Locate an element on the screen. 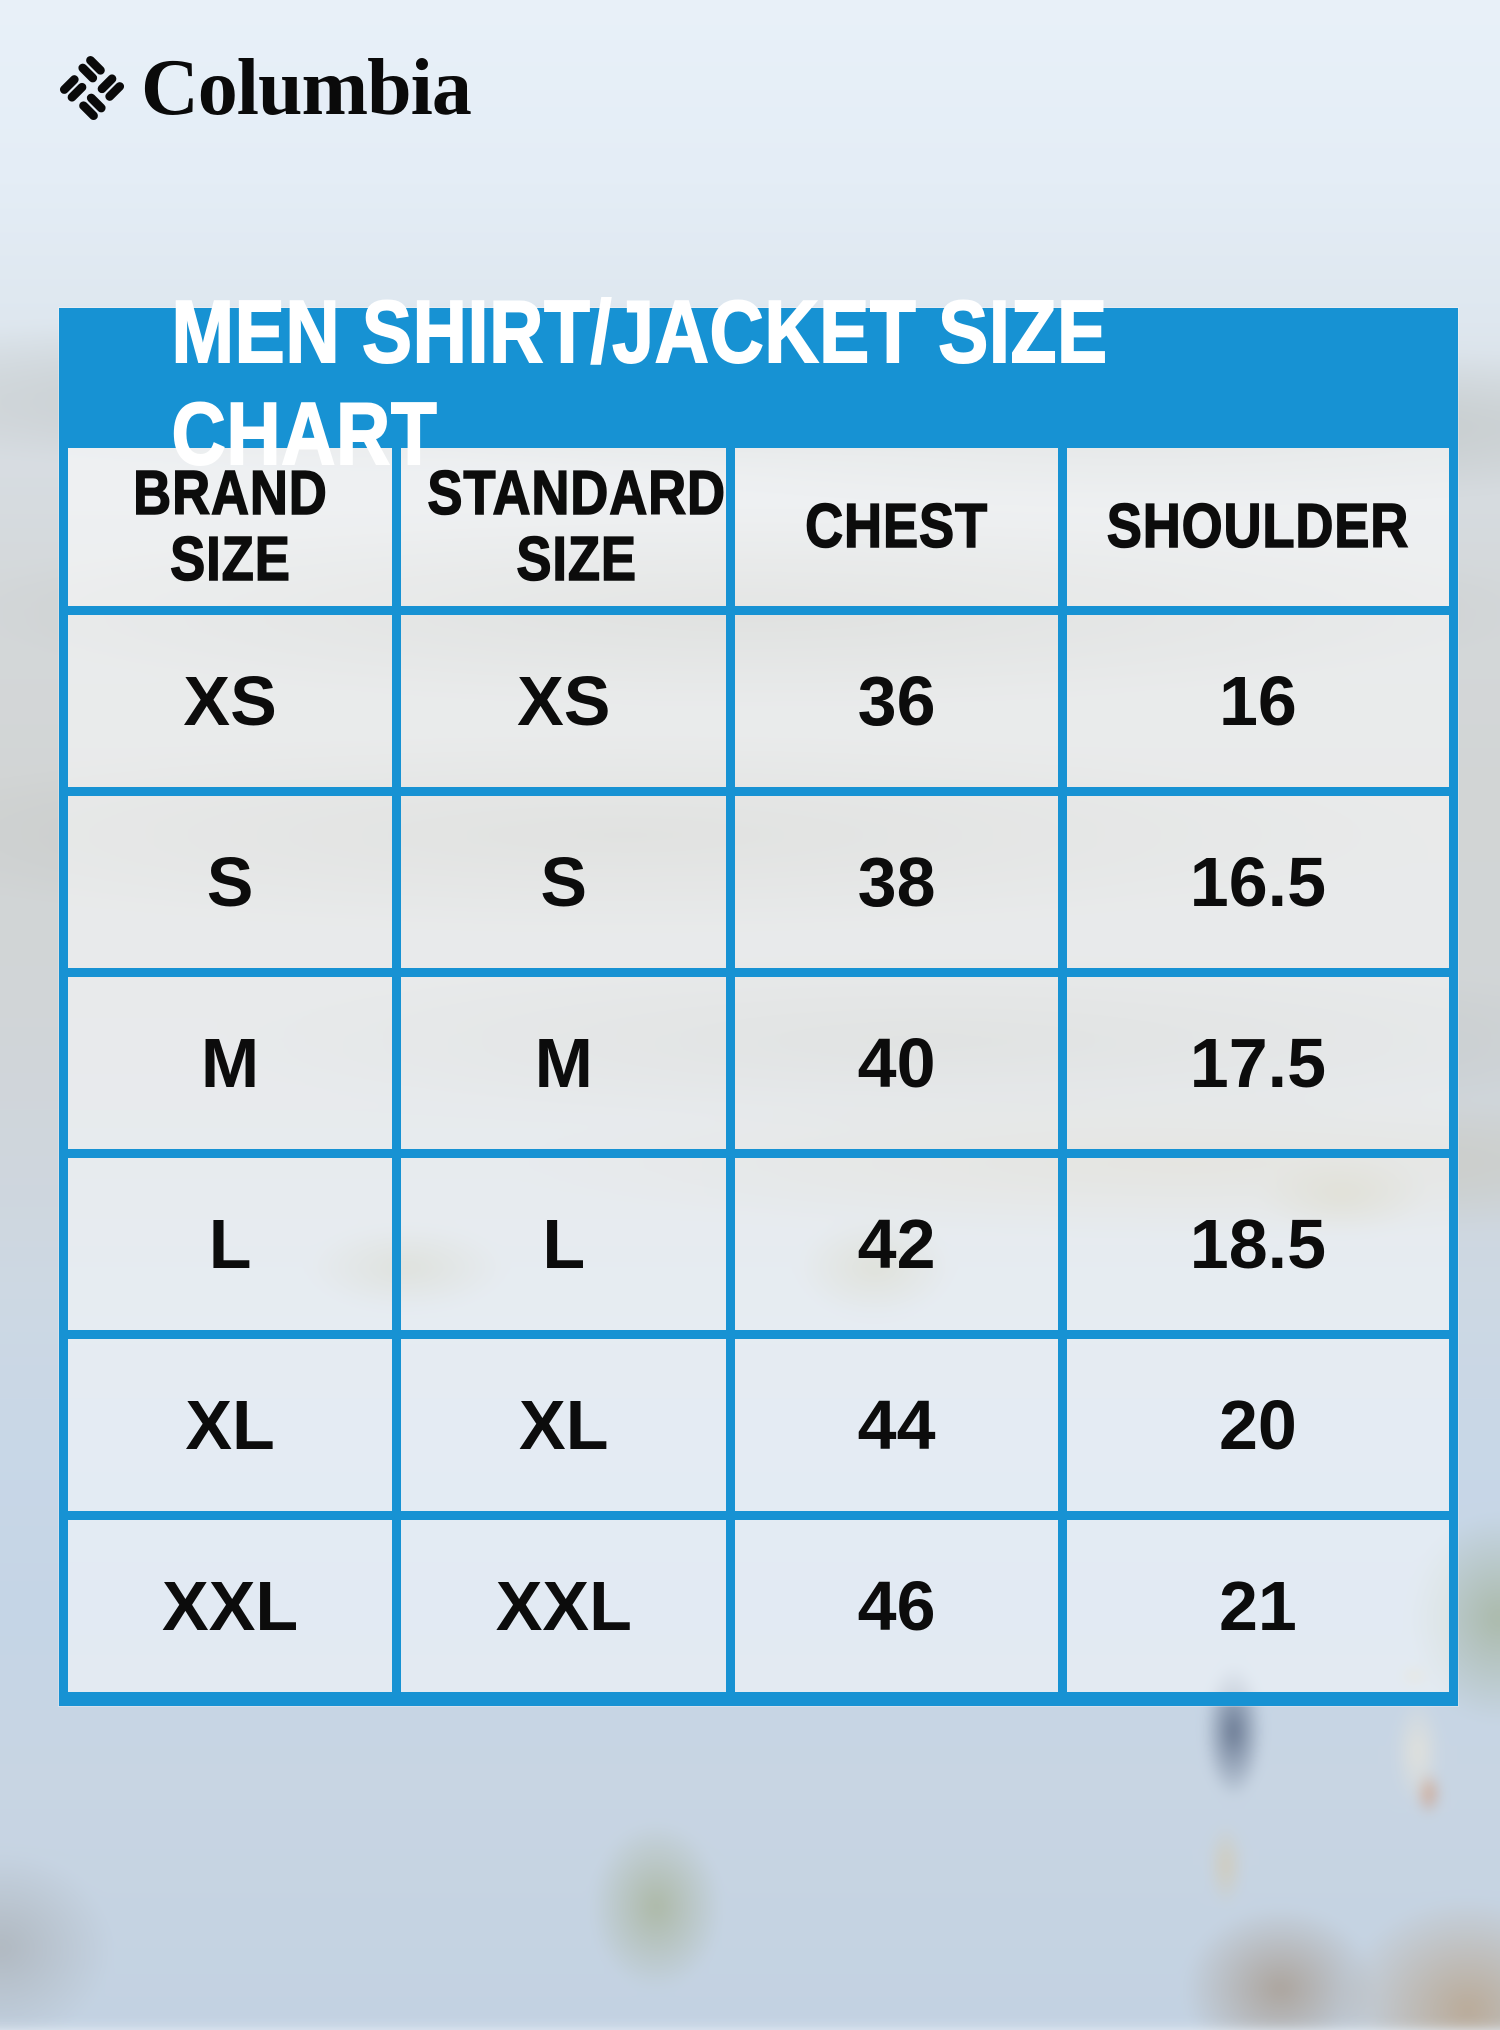 This screenshot has height=2030, width=1500. cell-chest: 46 is located at coordinates (896, 1601).